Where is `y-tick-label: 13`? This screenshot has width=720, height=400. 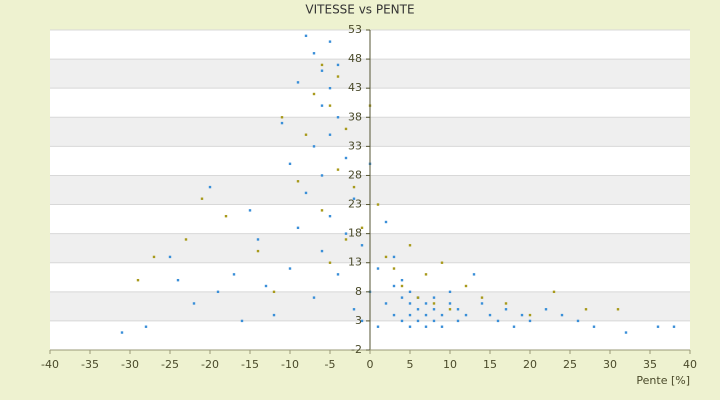
y-tick-label: 13 is located at coordinates (355, 262).